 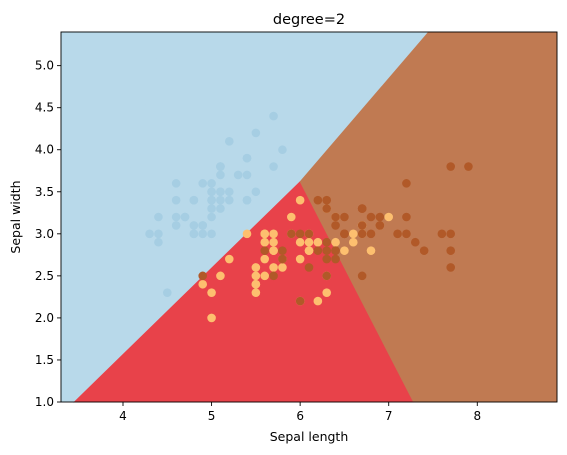 I want to click on y-tick-label-4: 3.0, so click(x=44, y=234).